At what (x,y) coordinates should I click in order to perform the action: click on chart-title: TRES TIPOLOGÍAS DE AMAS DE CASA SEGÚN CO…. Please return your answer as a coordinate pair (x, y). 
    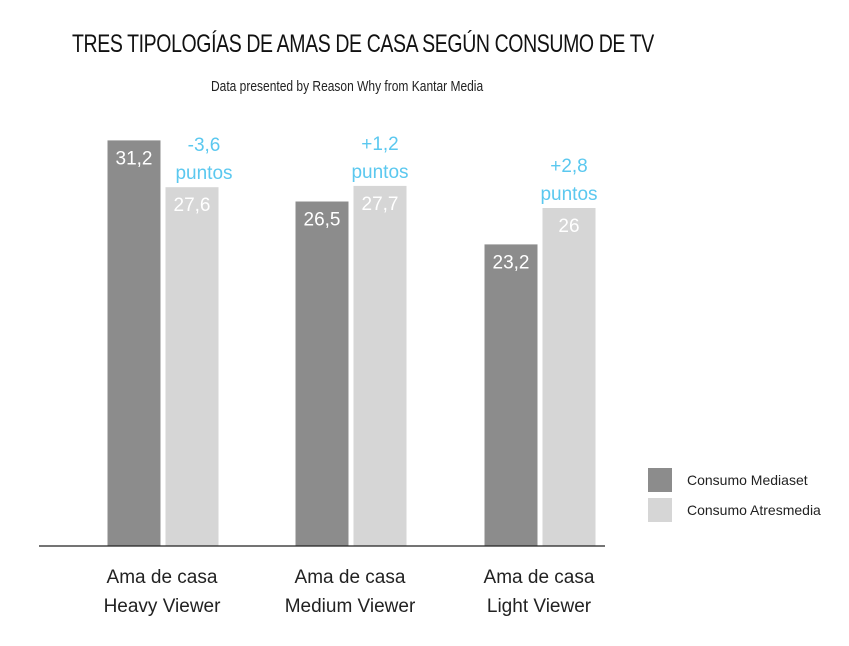
    Looking at the image, I should click on (363, 44).